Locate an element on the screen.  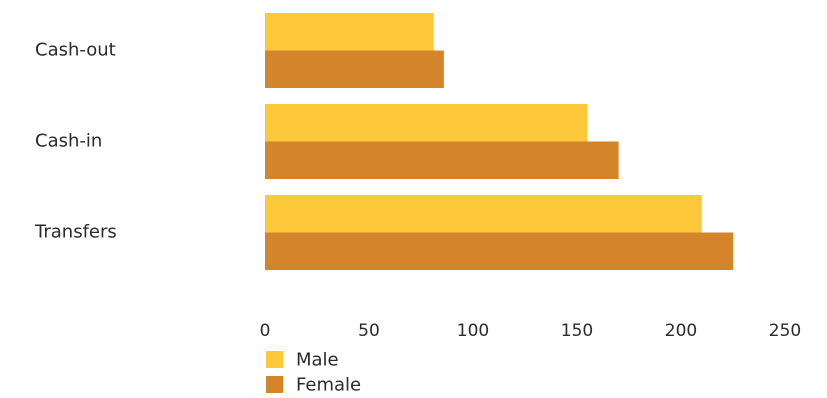
category-label-cash-out: Cash-out is located at coordinates (75, 50).